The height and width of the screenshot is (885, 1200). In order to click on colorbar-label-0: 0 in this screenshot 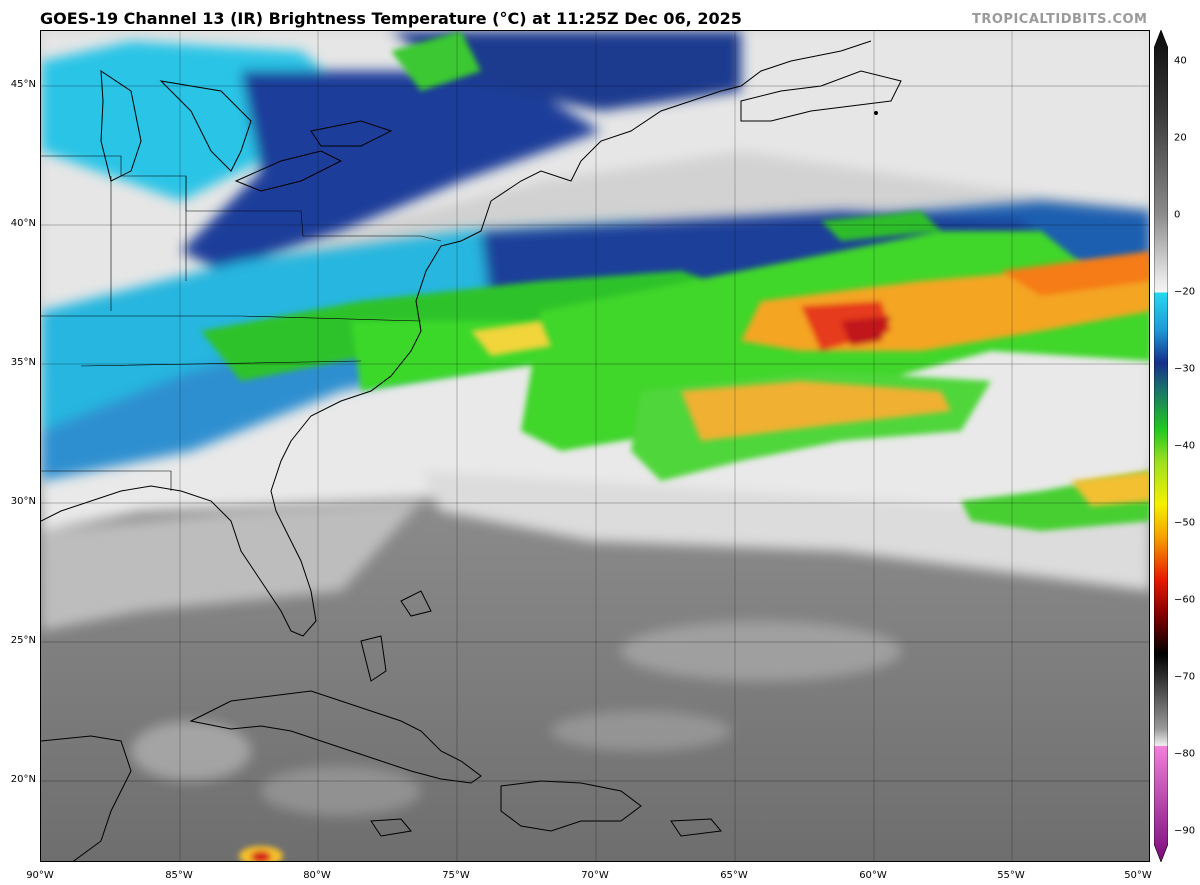, I will do `click(1177, 215)`.